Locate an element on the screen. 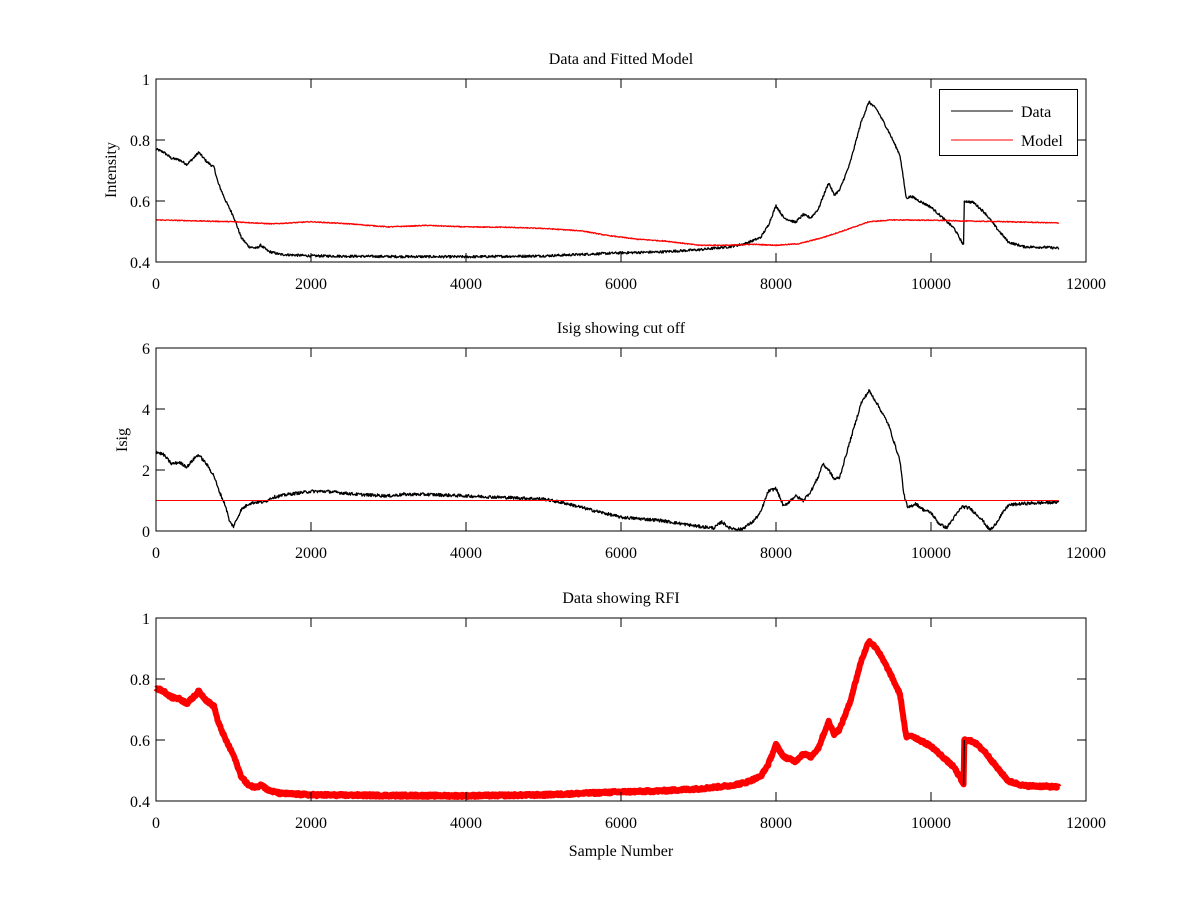  chart-title: Isig showing cut off is located at coordinates (621, 328).